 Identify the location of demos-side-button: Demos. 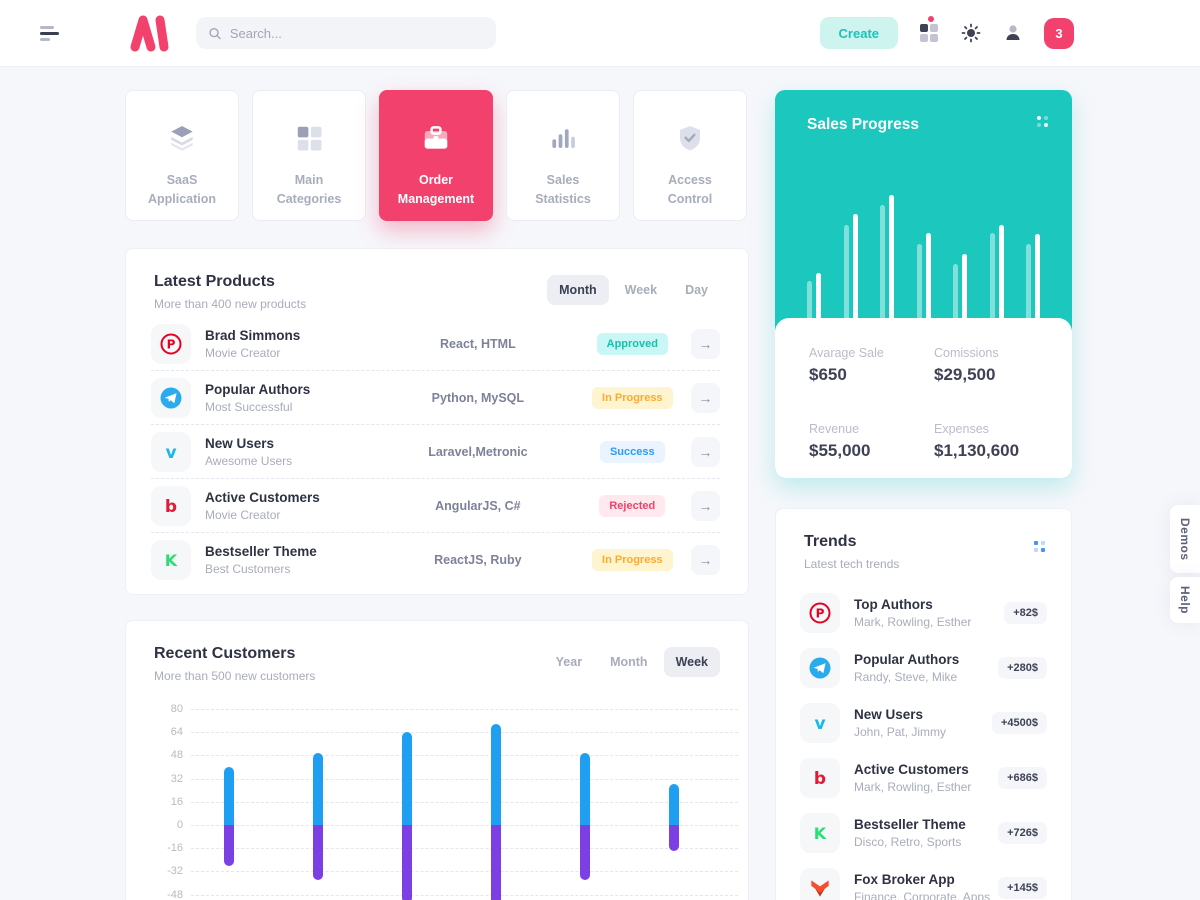
(1185, 539).